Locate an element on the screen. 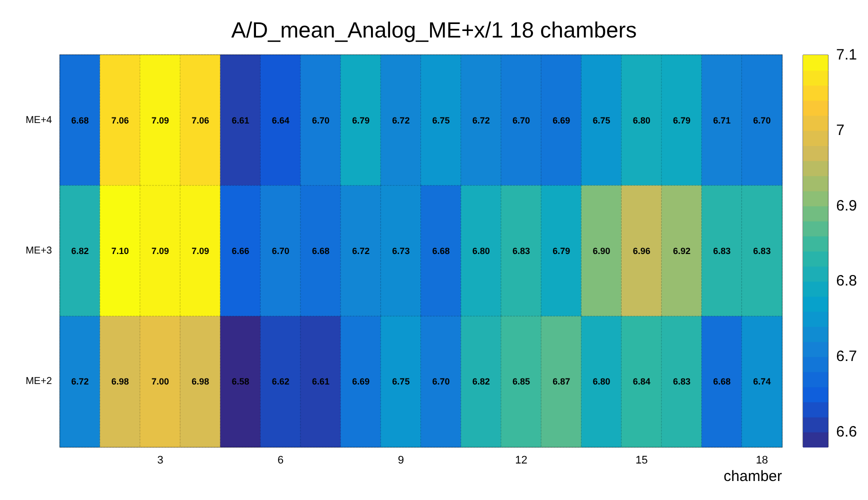  color-bar-label: 6.6 is located at coordinates (847, 431).